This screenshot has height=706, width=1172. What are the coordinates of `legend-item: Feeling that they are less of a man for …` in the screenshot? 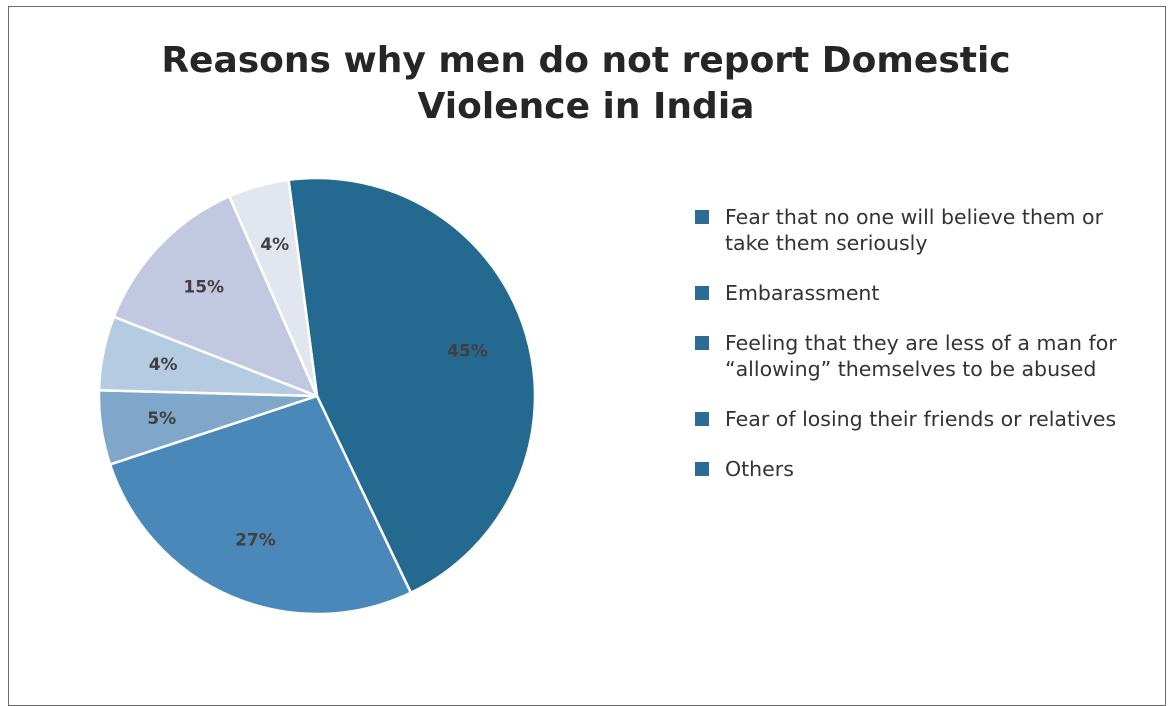 It's located at (910, 356).